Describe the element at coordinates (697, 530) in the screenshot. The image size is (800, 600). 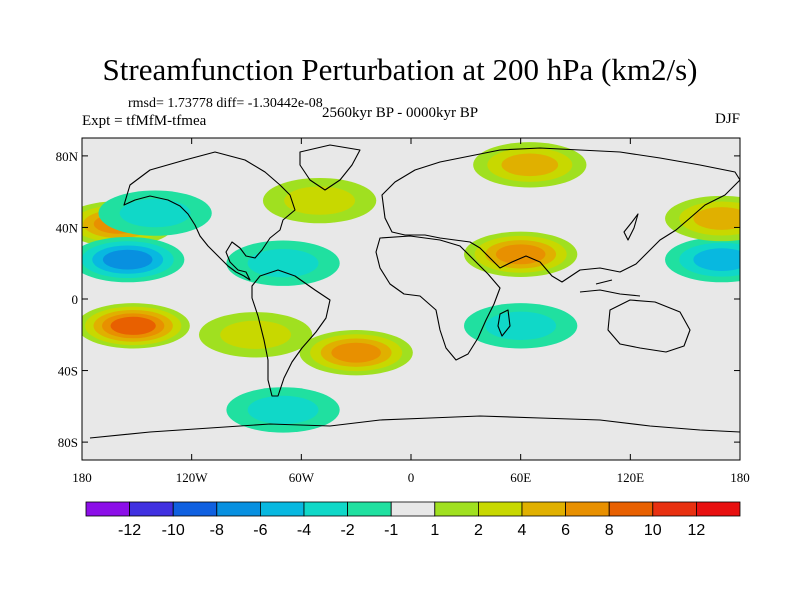
I see `colorbar-label: 12` at that location.